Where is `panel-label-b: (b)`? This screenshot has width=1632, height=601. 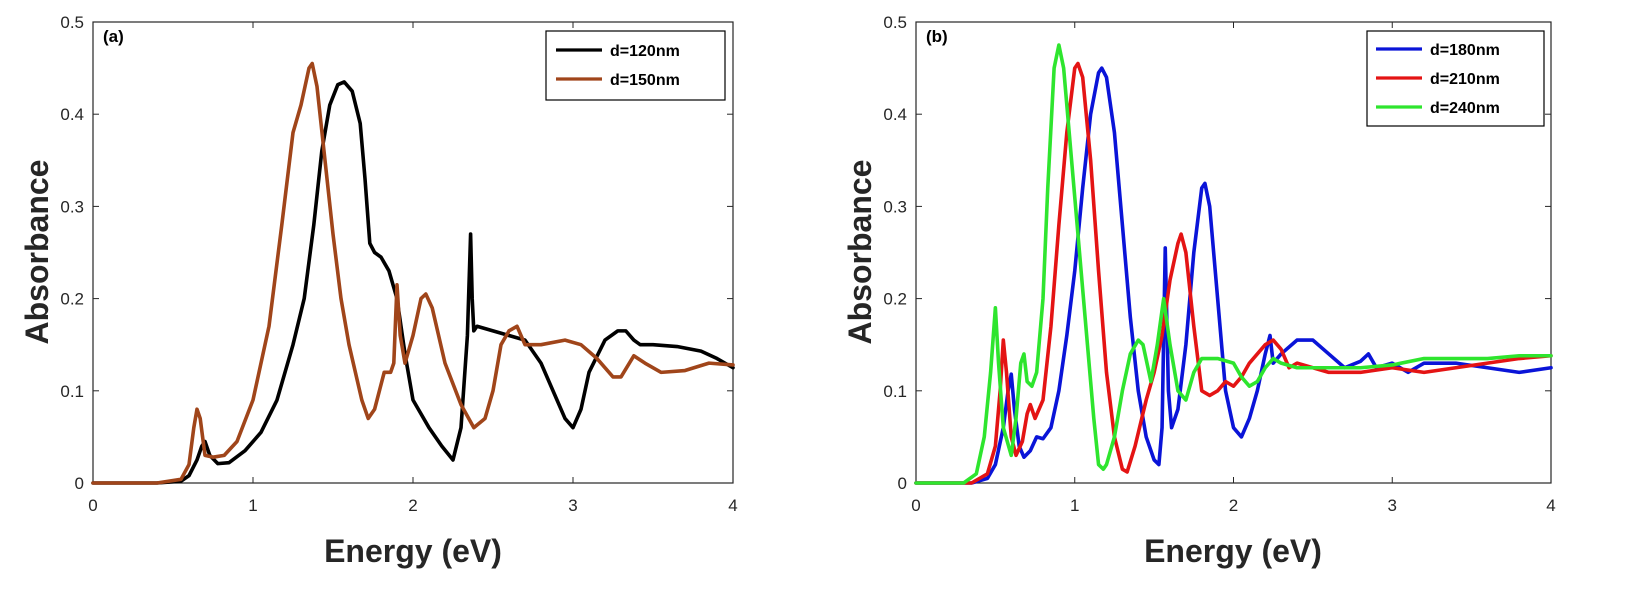
panel-label-b: (b) is located at coordinates (937, 36).